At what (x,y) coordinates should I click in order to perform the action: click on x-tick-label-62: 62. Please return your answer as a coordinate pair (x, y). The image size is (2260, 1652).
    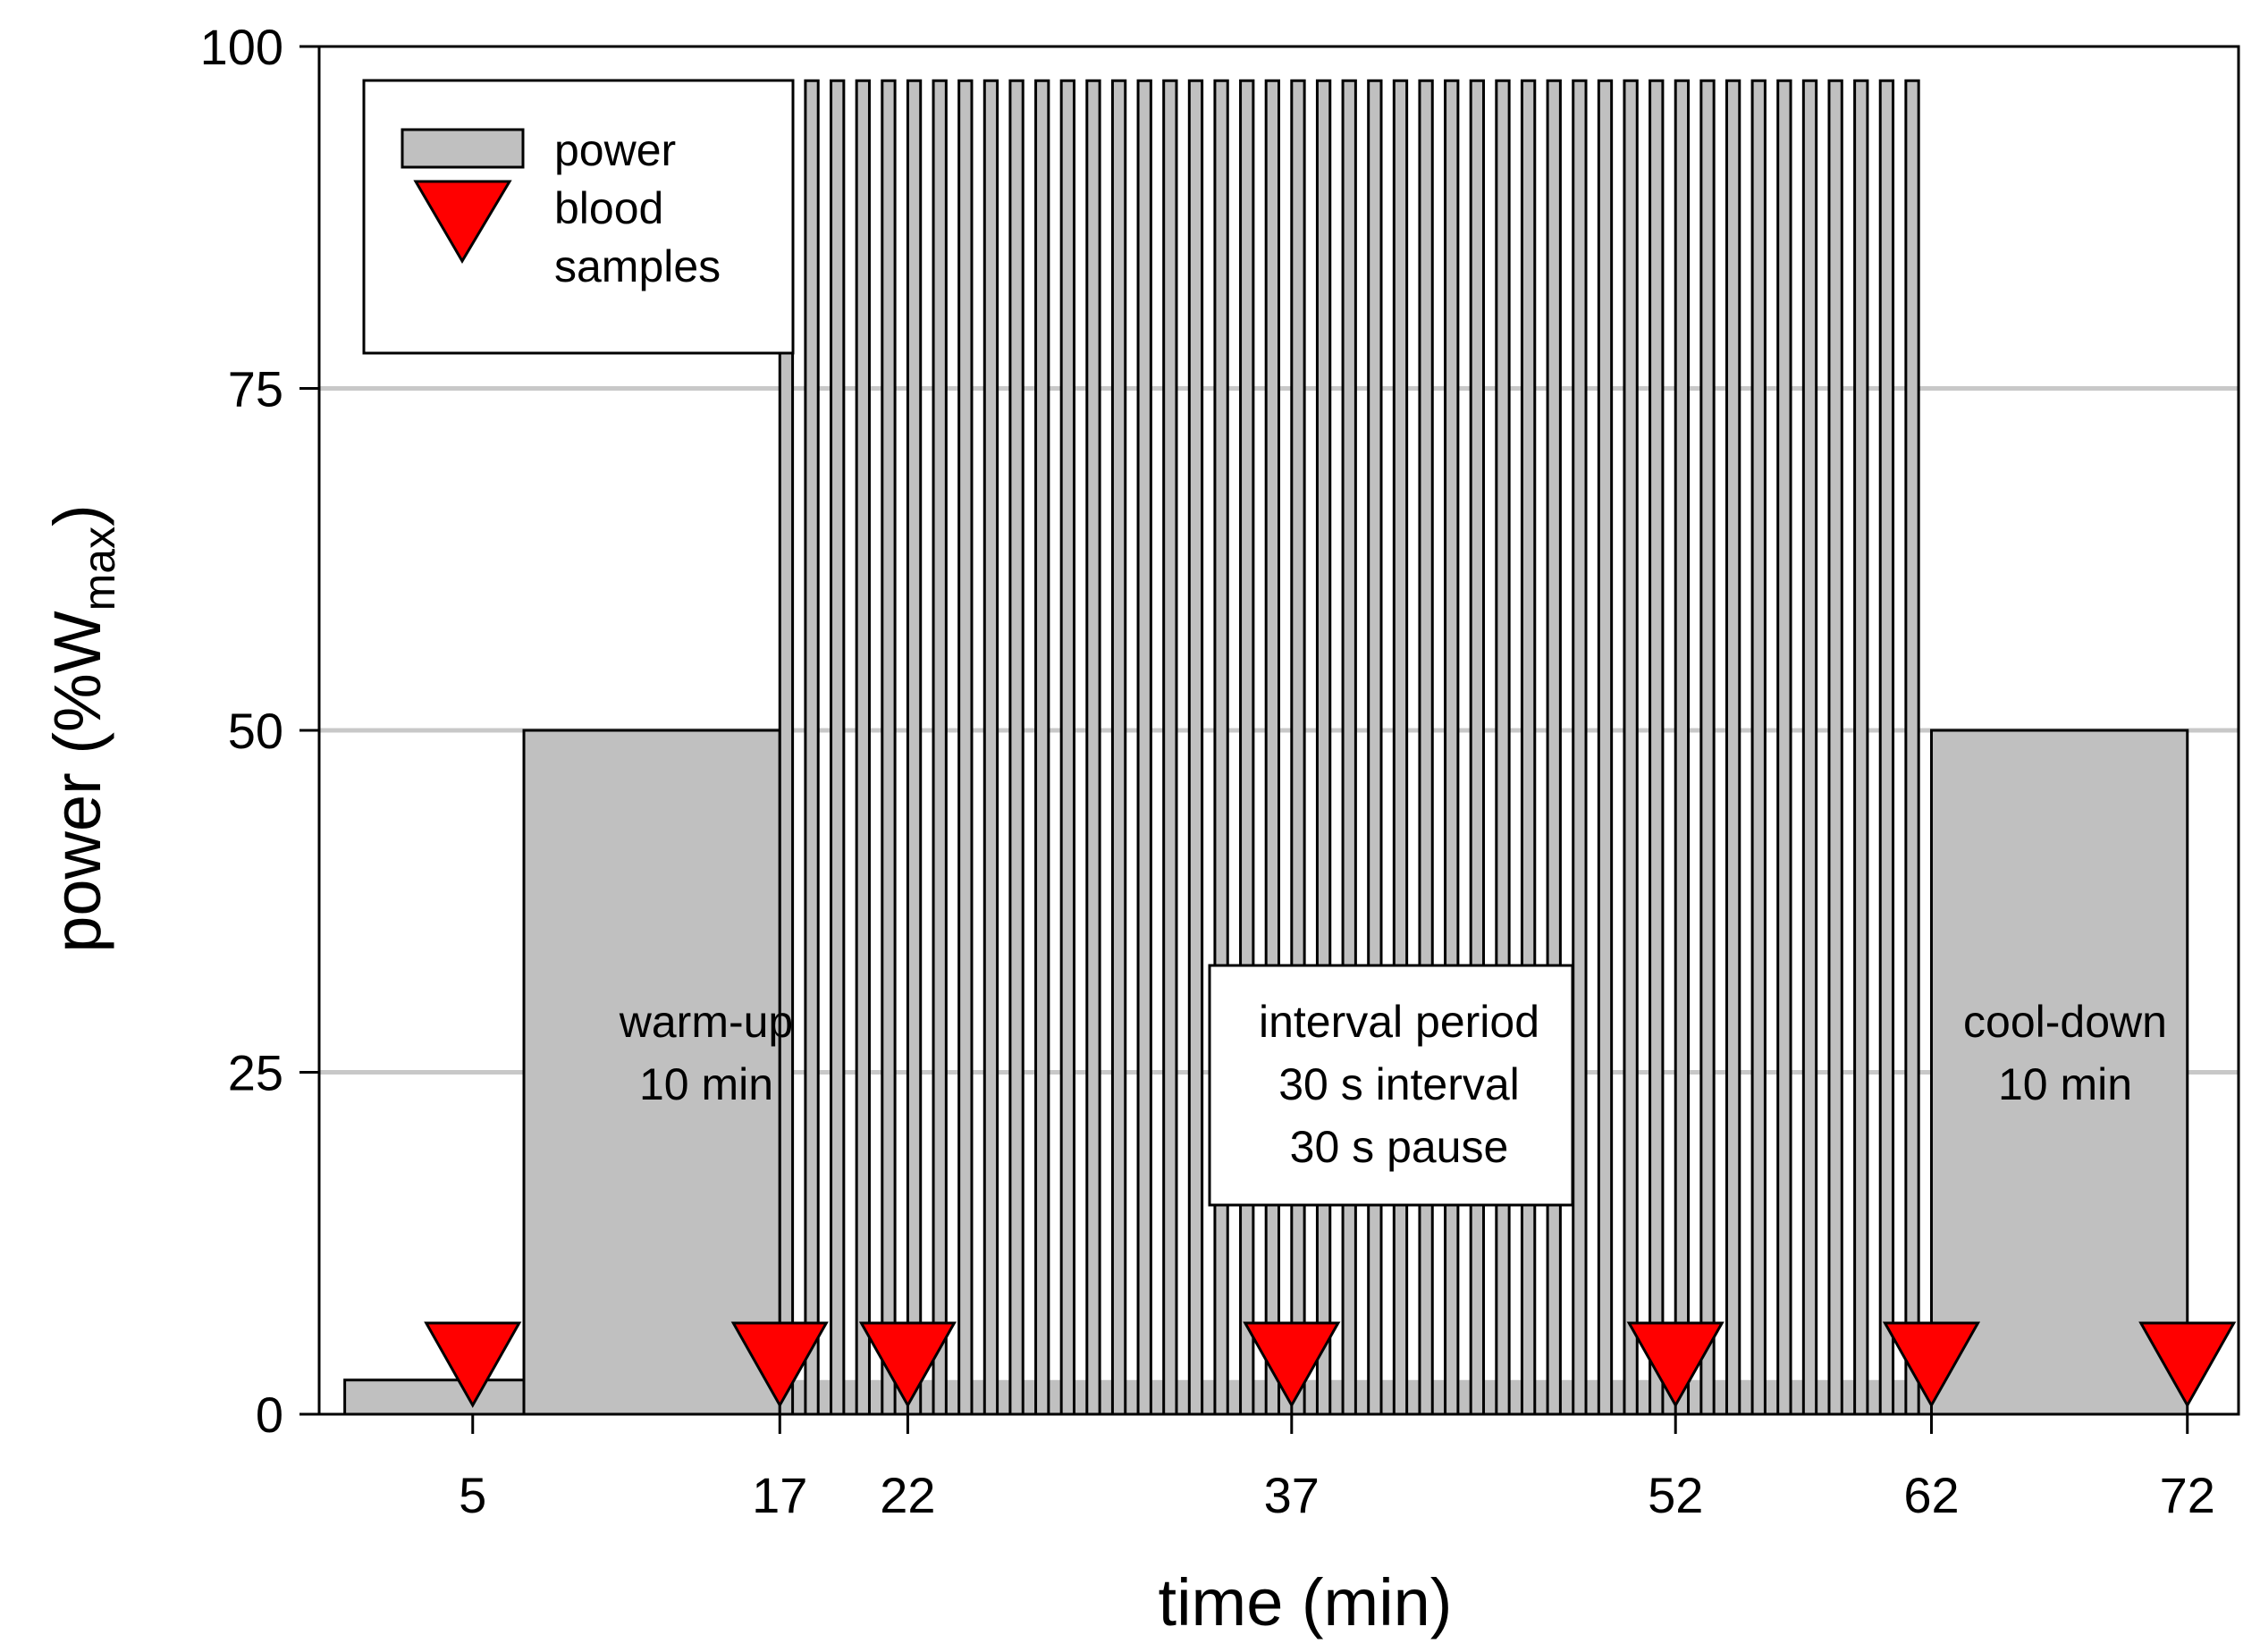
    Looking at the image, I should click on (1931, 1495).